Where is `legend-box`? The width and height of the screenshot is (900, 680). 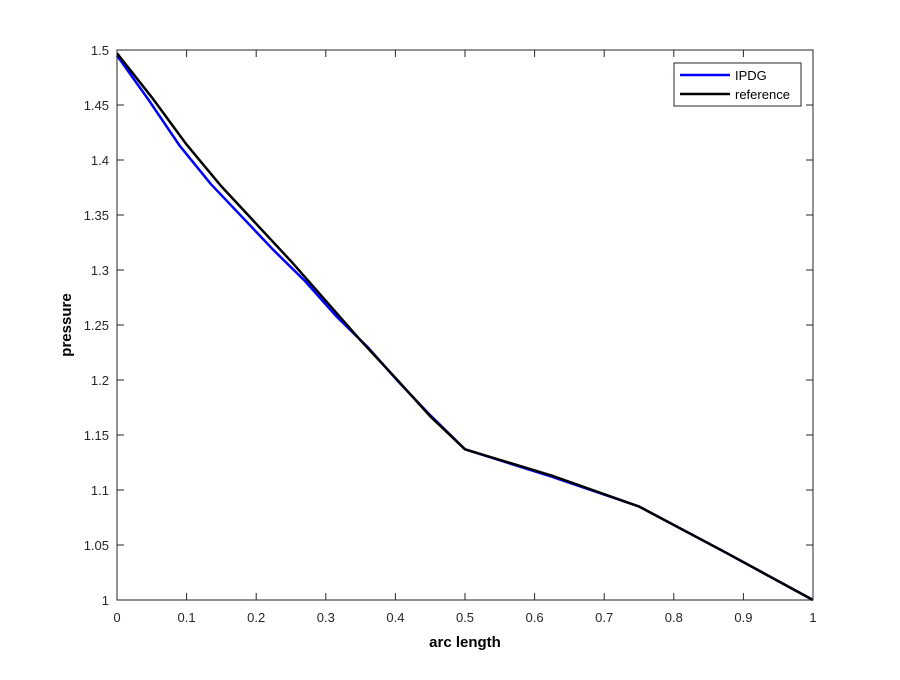 legend-box is located at coordinates (737, 84).